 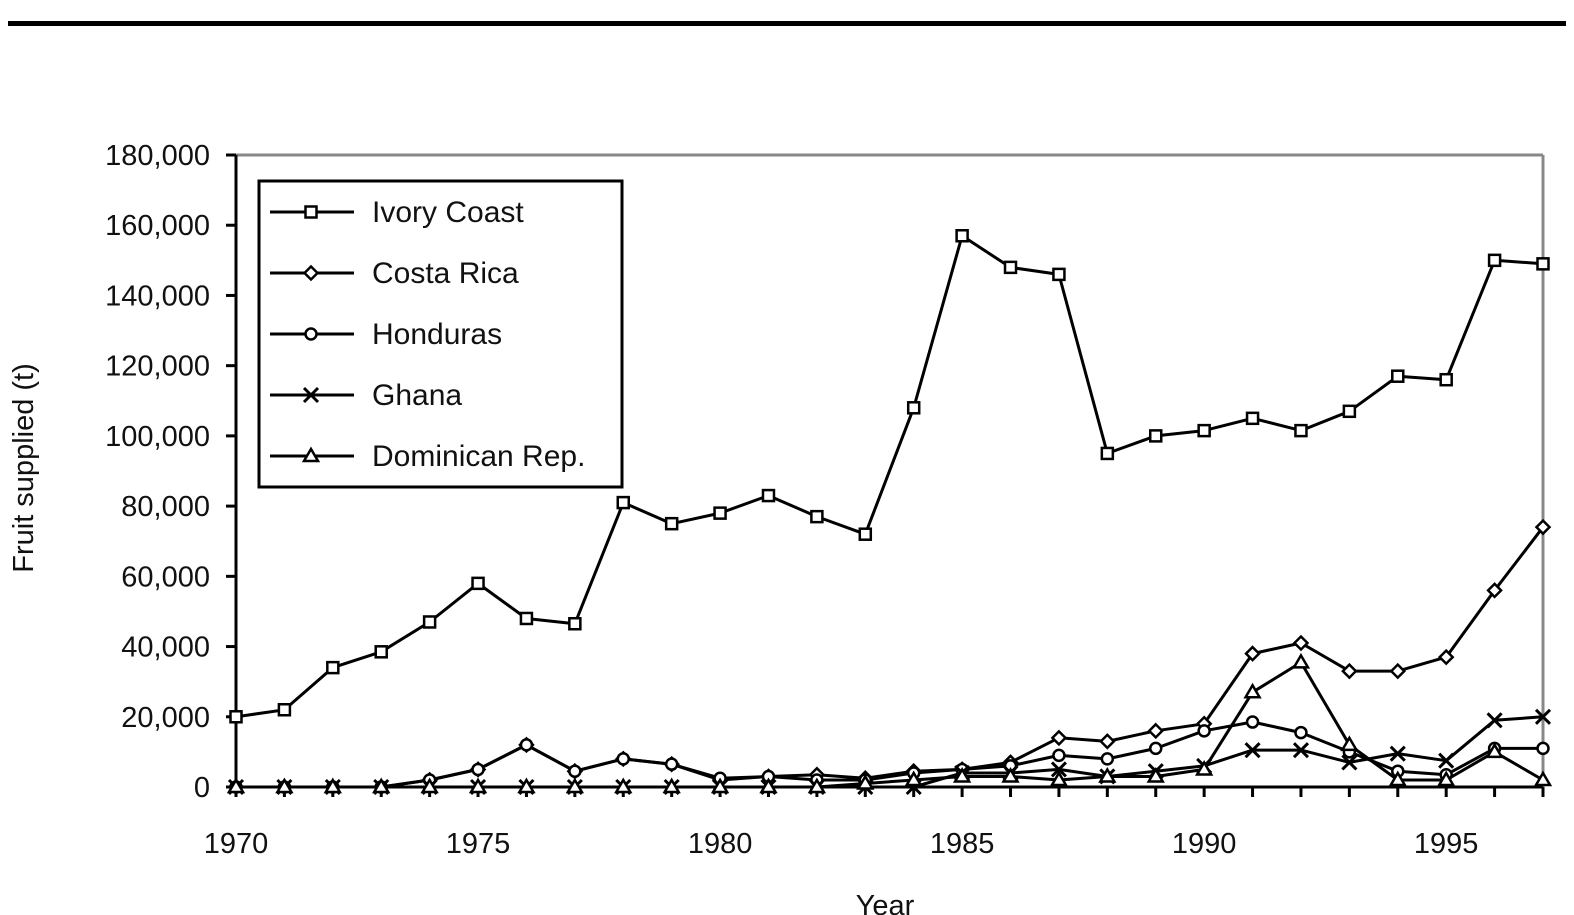 I want to click on y-tick-label: 40,000, so click(x=165, y=648).